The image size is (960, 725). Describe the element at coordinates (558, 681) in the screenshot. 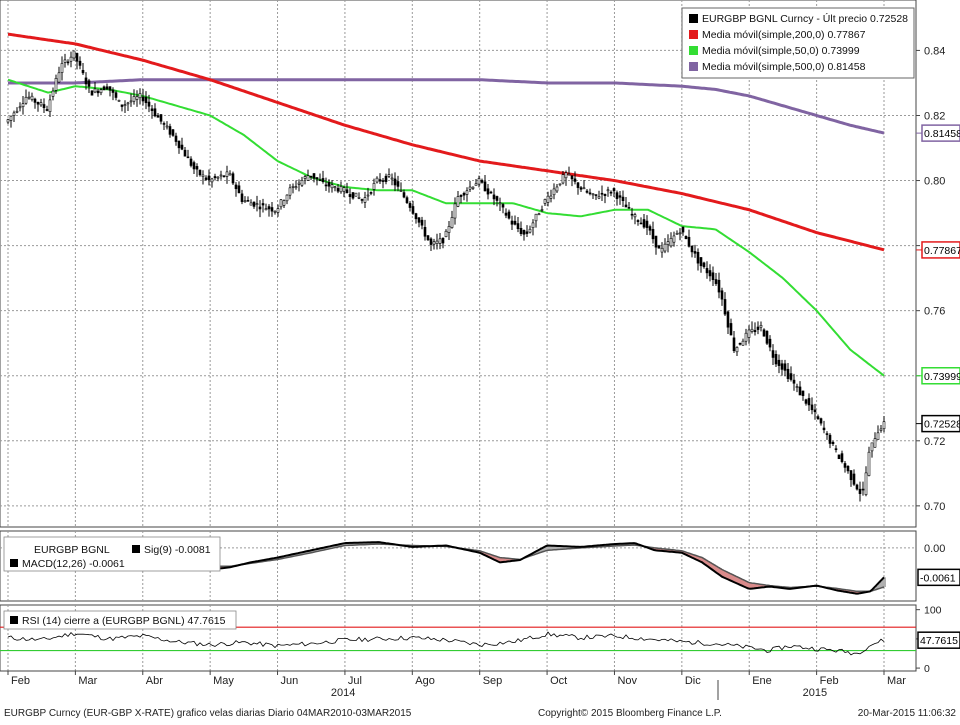

I see `x-tick-label: Oct` at that location.